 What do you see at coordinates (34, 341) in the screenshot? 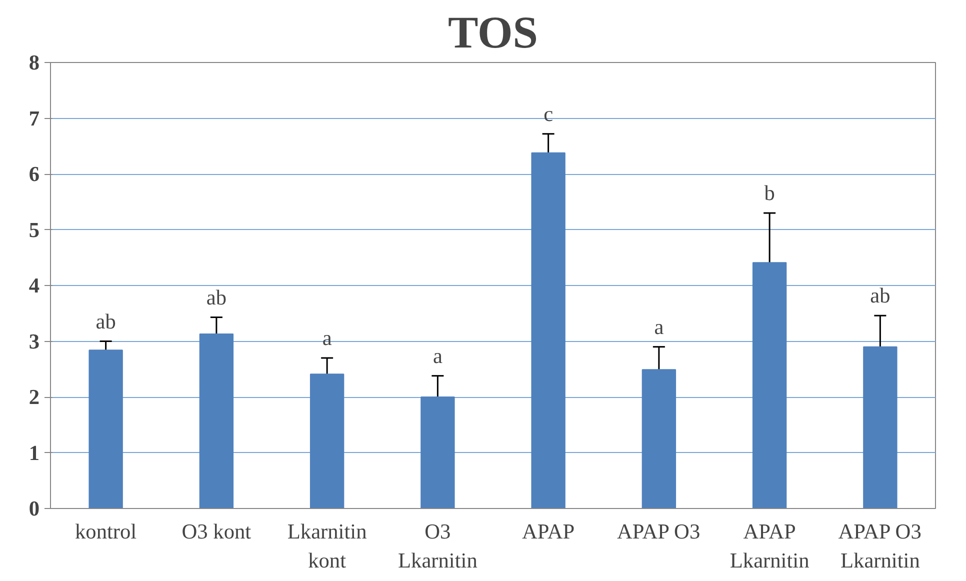
I see `y-tick-label: 3` at bounding box center [34, 341].